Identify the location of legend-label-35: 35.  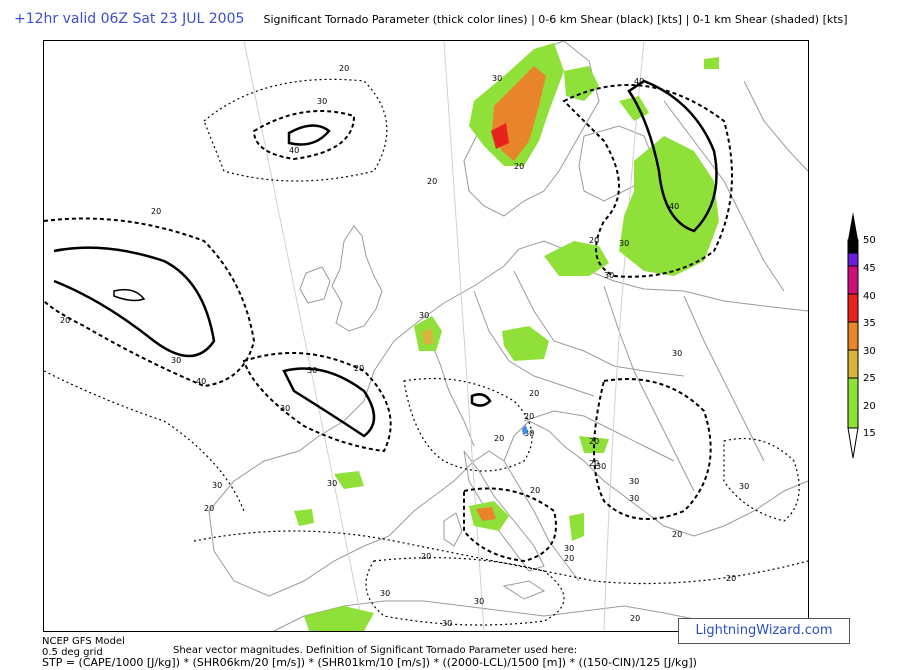
(869, 323).